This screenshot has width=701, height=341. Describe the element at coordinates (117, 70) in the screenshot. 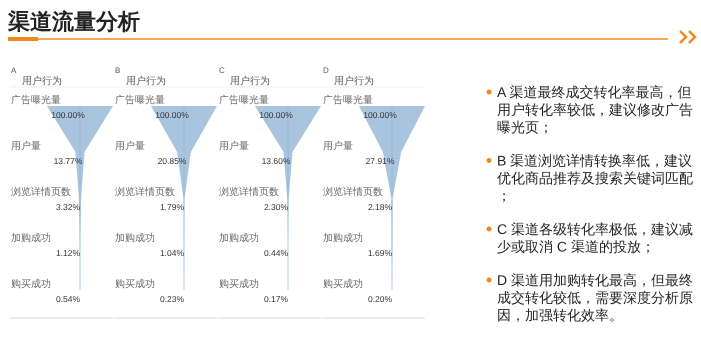

I see `text: B` at that location.